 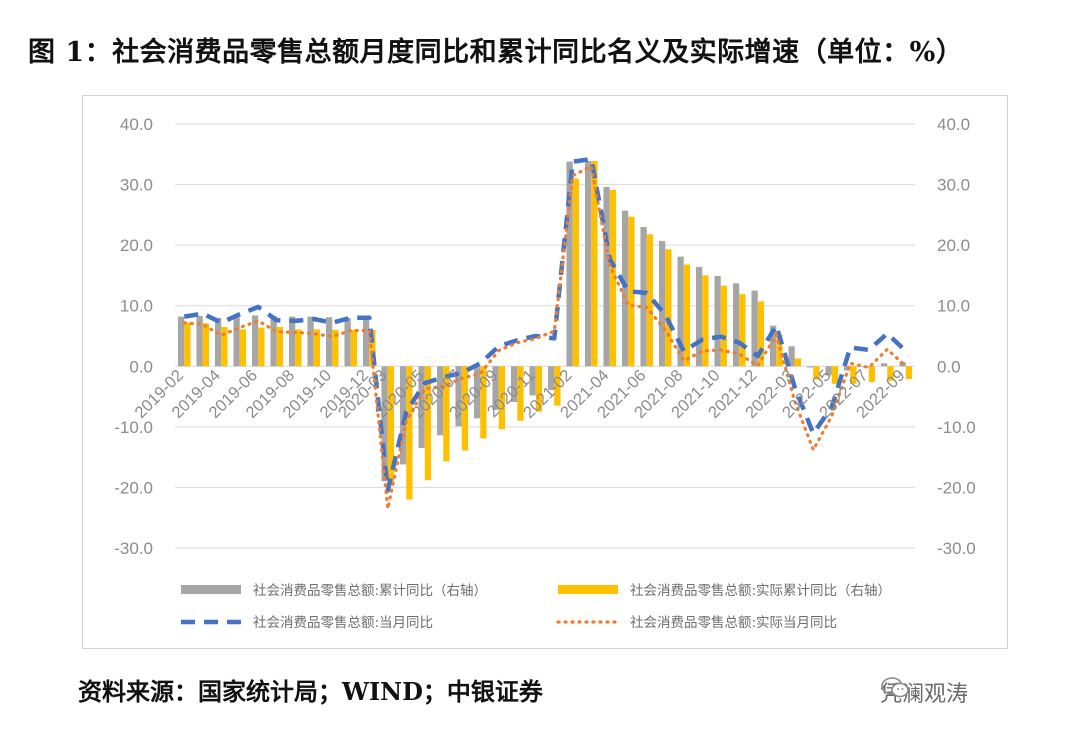 I want to click on y-tick-label-right: 10.0, so click(x=953, y=306).